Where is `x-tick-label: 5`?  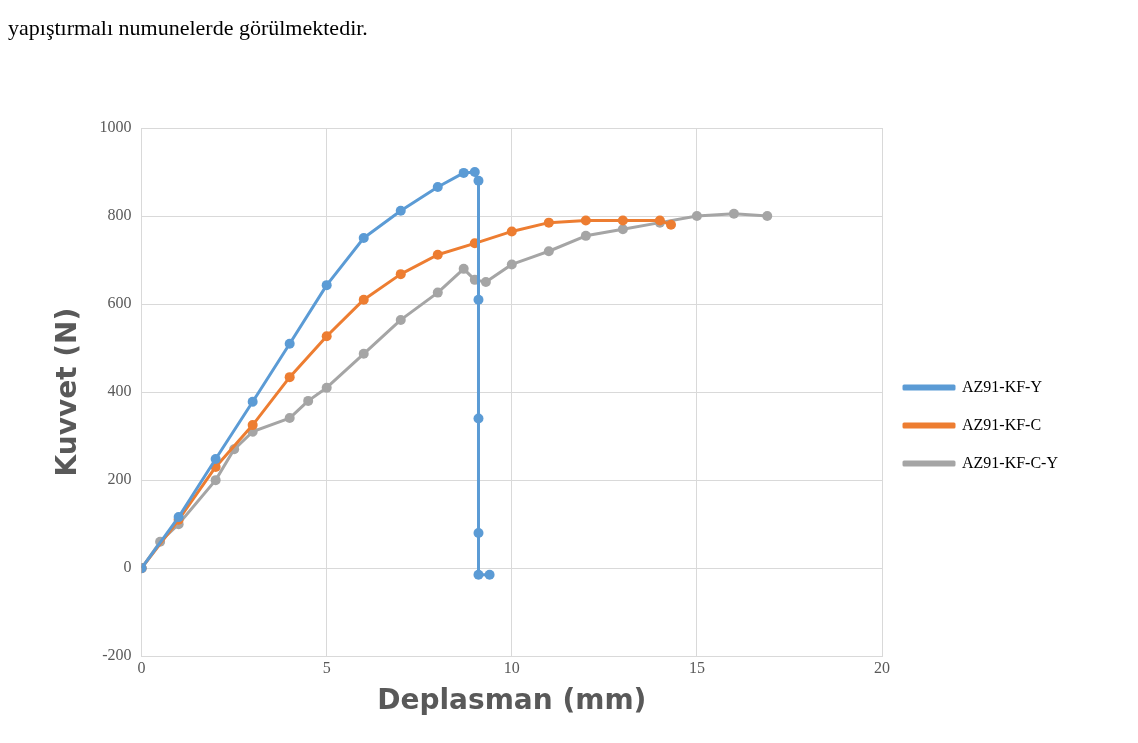 x-tick-label: 5 is located at coordinates (326, 667).